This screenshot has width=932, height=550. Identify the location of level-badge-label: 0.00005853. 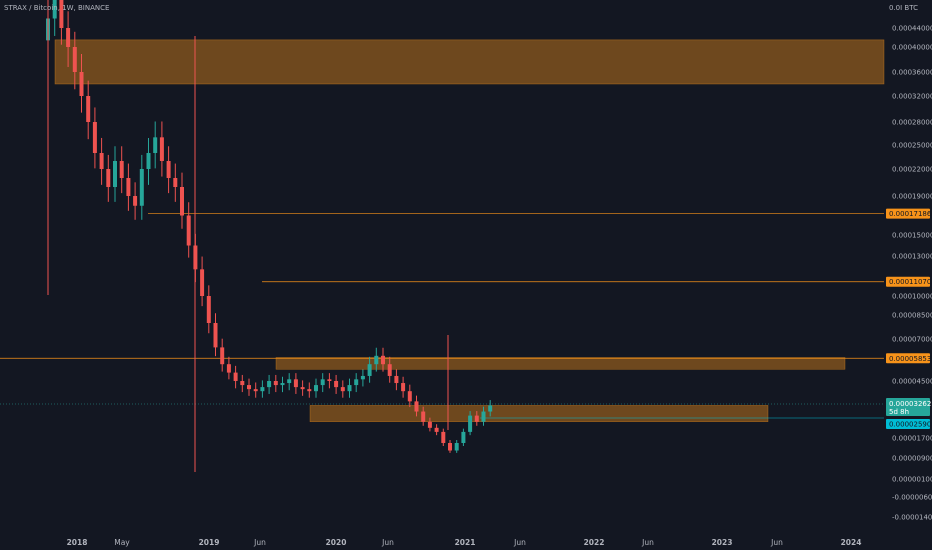
(910, 359).